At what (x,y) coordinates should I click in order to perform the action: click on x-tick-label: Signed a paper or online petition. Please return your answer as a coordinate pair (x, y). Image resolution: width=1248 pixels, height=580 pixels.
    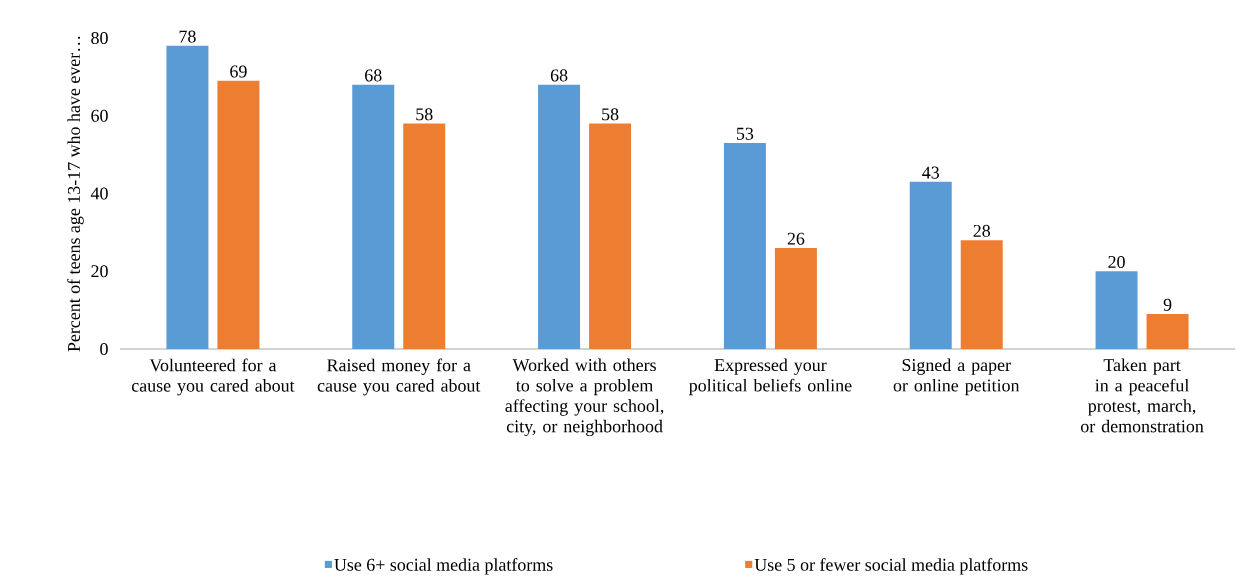
    Looking at the image, I should click on (956, 377).